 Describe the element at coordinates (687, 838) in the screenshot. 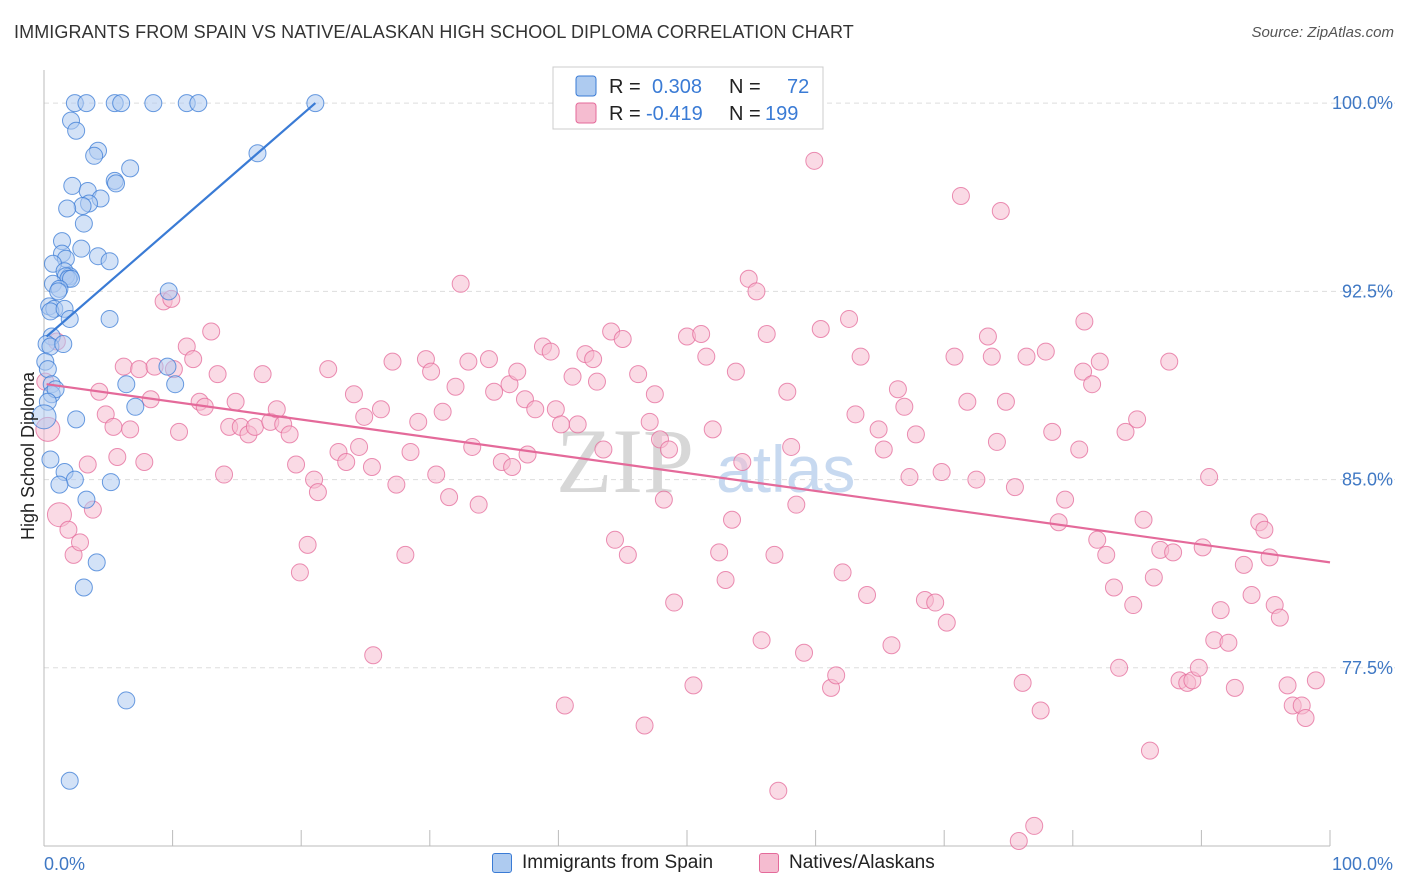

I see `x-tick-marks` at that location.